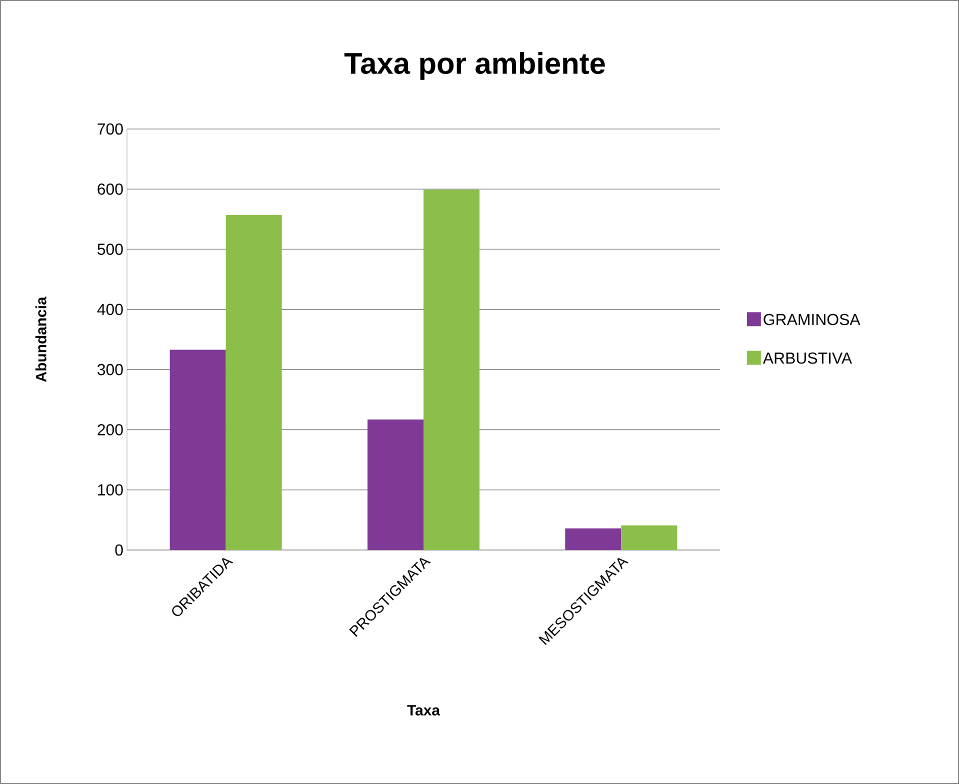  What do you see at coordinates (110, 430) in the screenshot?
I see `y-tick-label: 200` at bounding box center [110, 430].